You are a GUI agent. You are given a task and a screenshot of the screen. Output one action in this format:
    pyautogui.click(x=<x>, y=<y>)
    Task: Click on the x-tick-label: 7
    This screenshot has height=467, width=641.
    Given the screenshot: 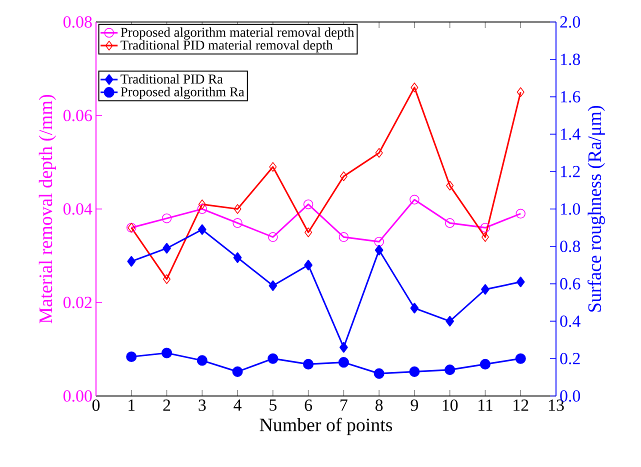 What is the action you would take?
    pyautogui.click(x=344, y=405)
    